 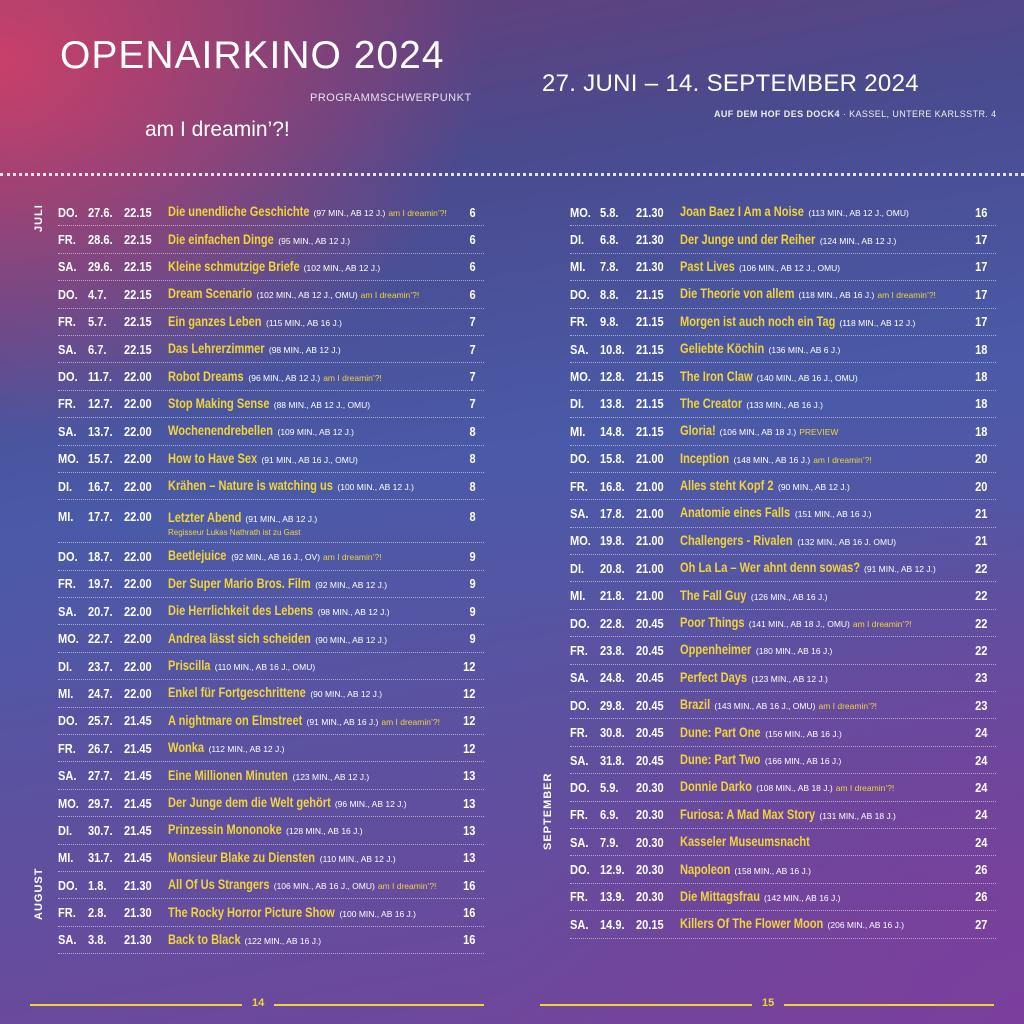 What do you see at coordinates (357, 858) in the screenshot?
I see `film-info: (110 MIN., AB 12 J.)` at bounding box center [357, 858].